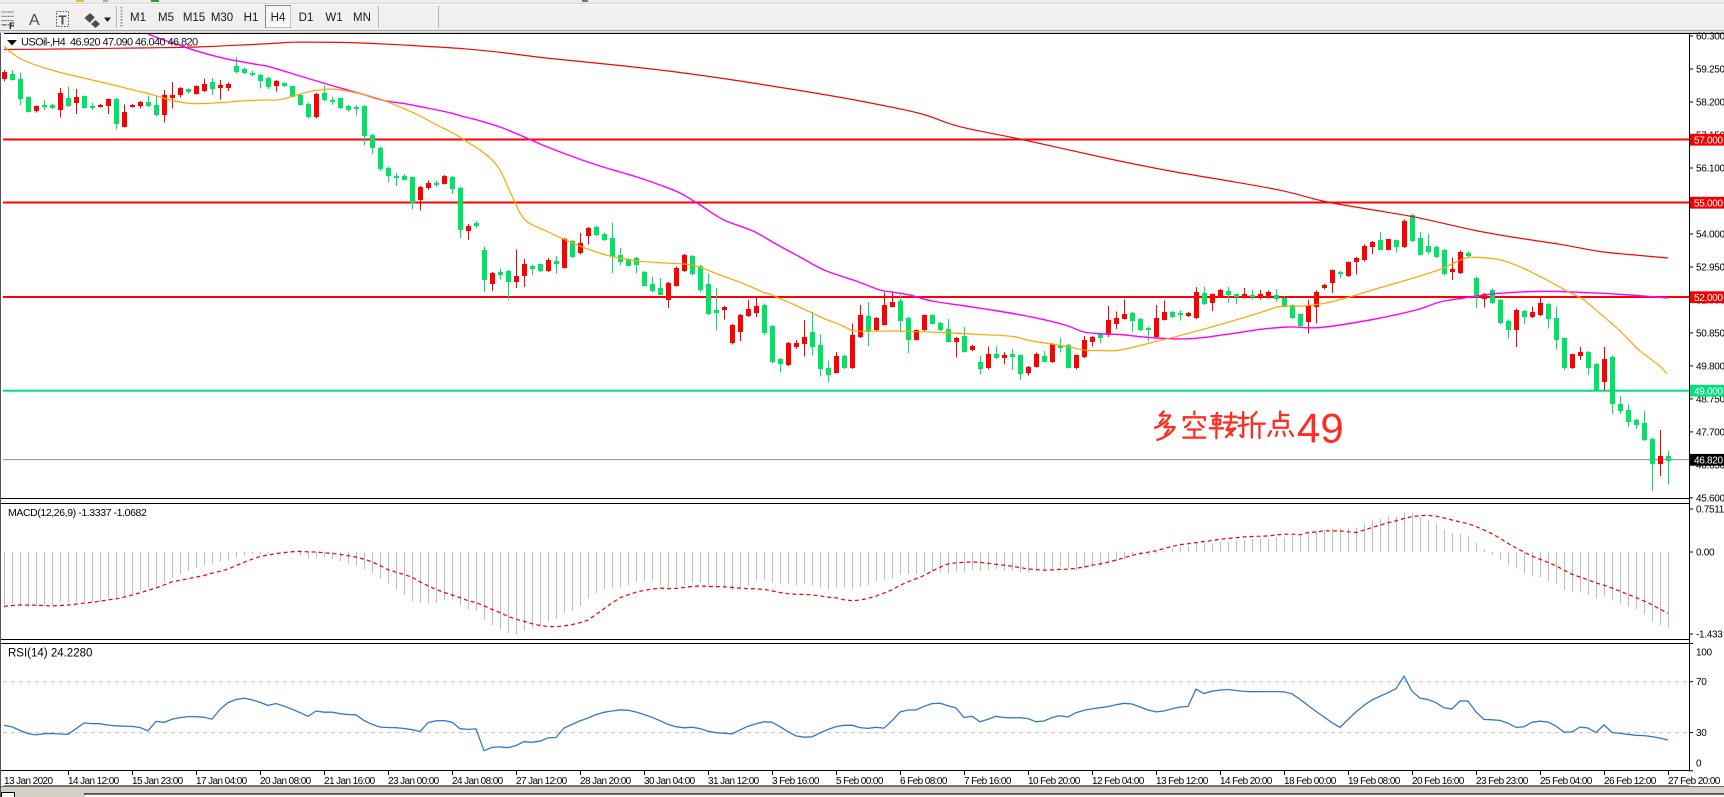 The height and width of the screenshot is (797, 1724). What do you see at coordinates (333, 18) in the screenshot?
I see `svg-text: W1` at bounding box center [333, 18].